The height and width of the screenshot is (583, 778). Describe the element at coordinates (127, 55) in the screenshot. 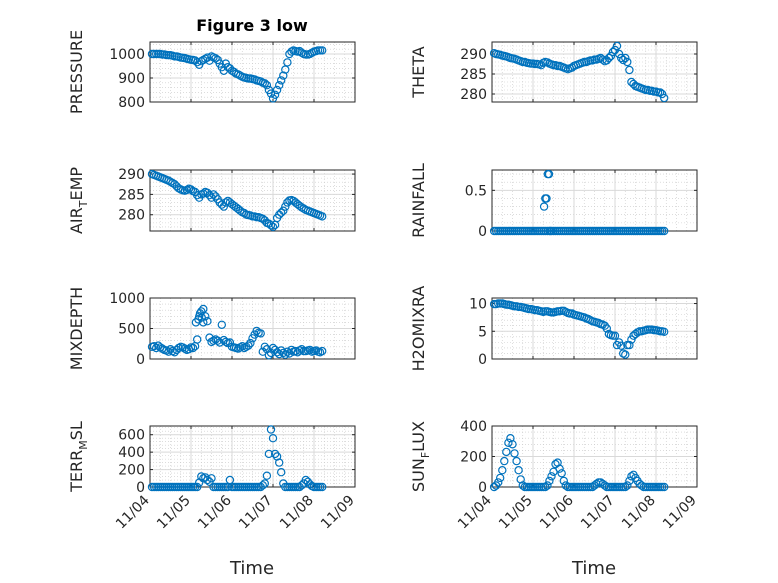

I see `y-tick-label: 1000` at that location.